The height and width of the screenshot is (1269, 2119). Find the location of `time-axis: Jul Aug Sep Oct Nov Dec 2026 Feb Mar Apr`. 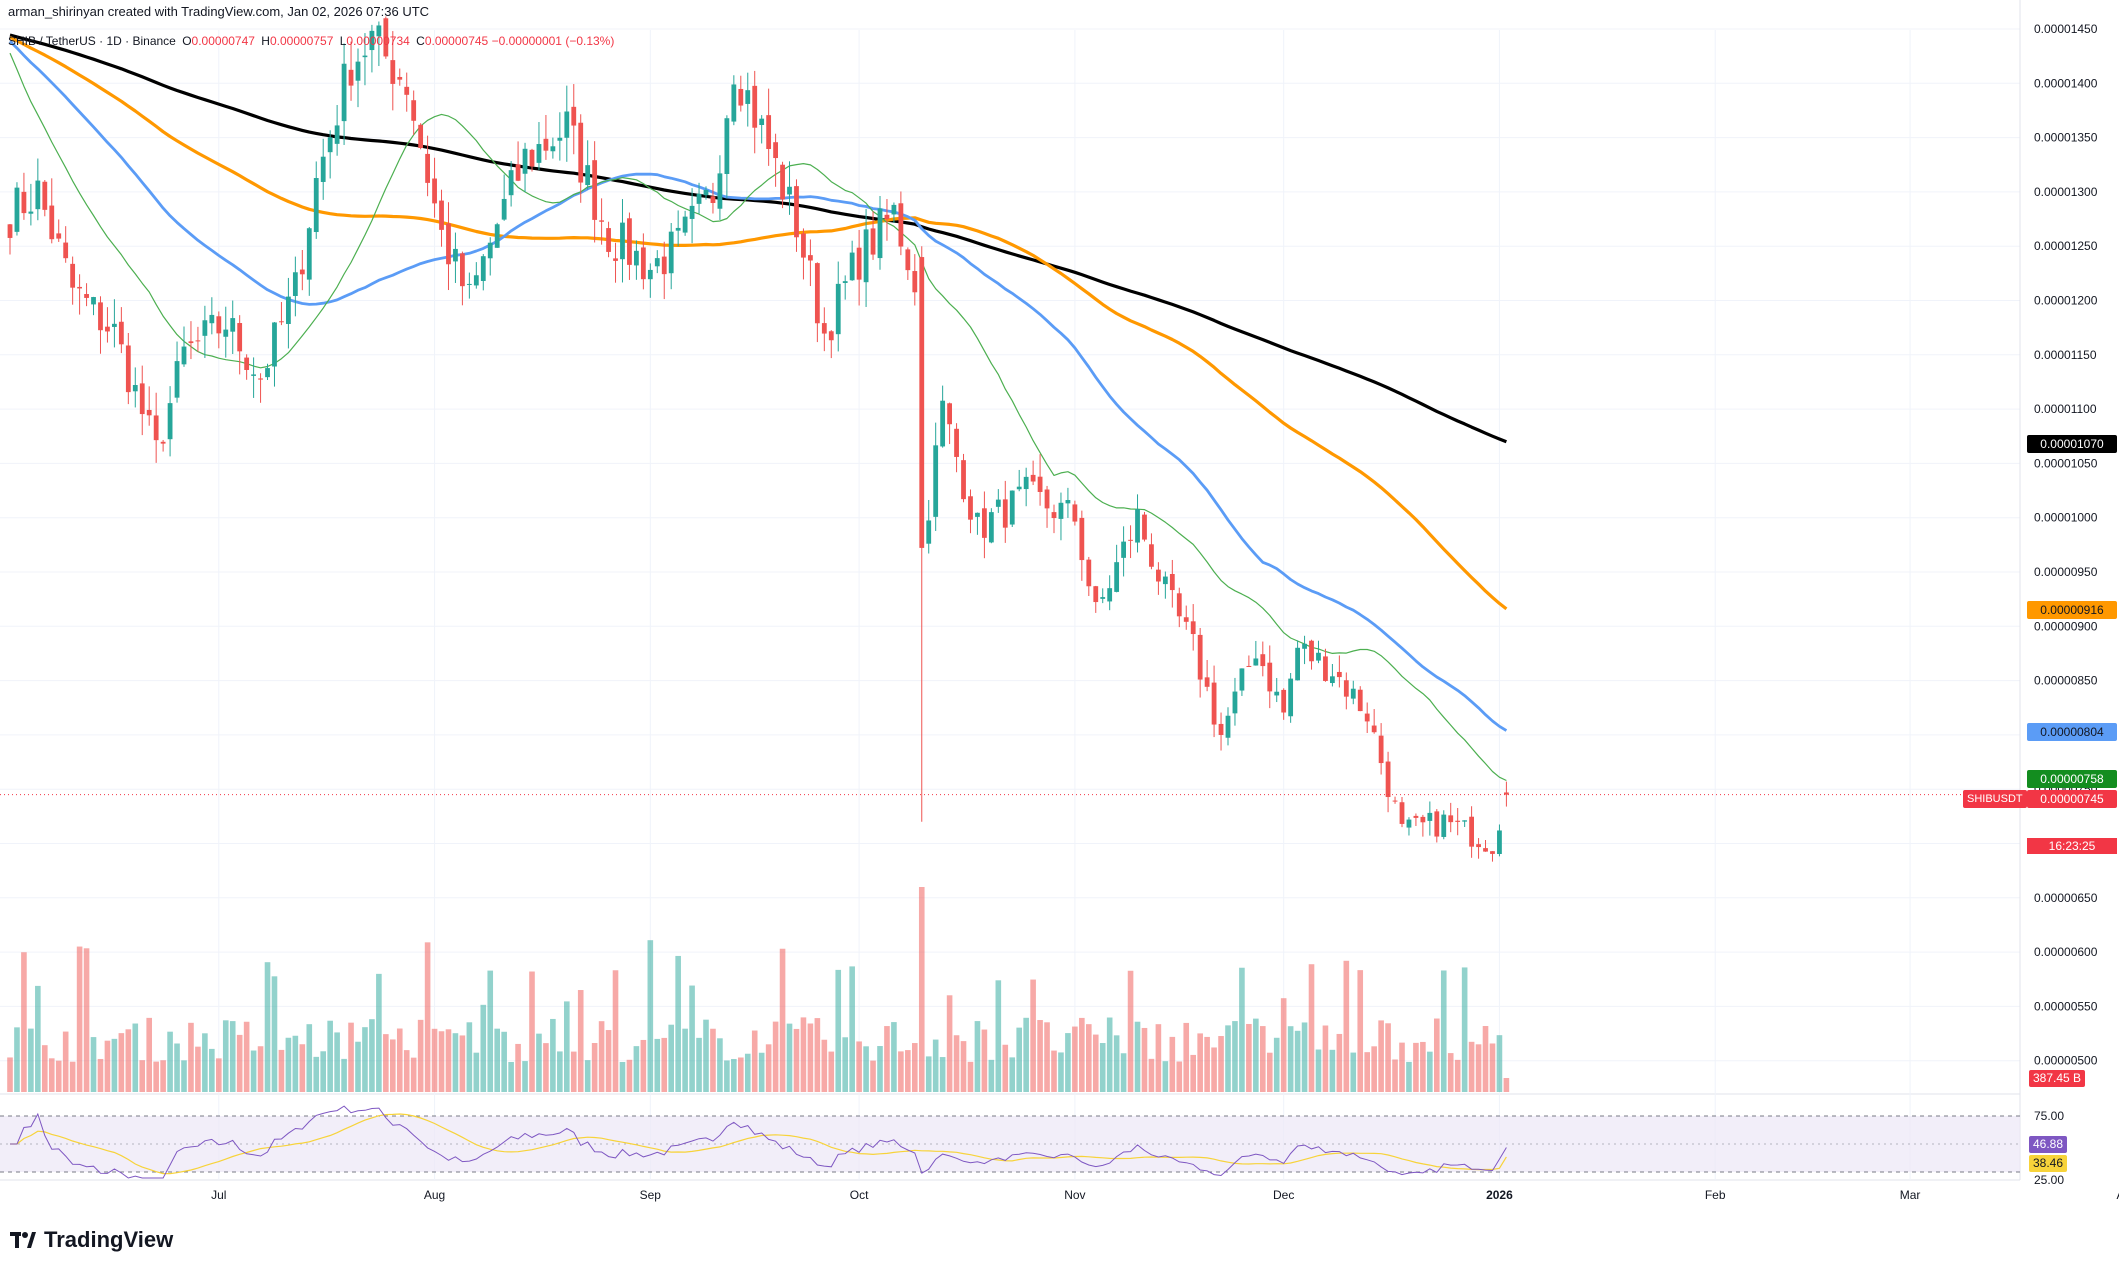

time-axis: Jul Aug Sep Oct Nov Dec 2026 Feb Mar Apr is located at coordinates (1165, 1195).